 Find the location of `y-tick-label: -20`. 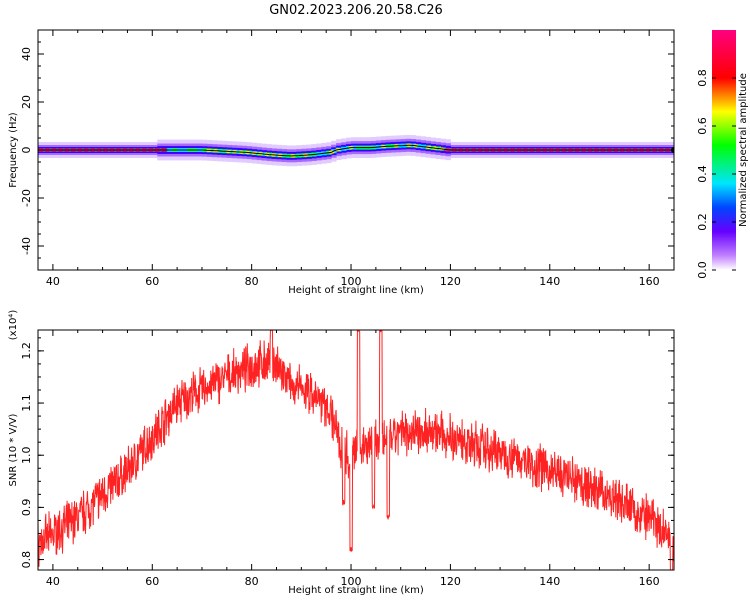

y-tick-label: -20 is located at coordinates (26, 198).